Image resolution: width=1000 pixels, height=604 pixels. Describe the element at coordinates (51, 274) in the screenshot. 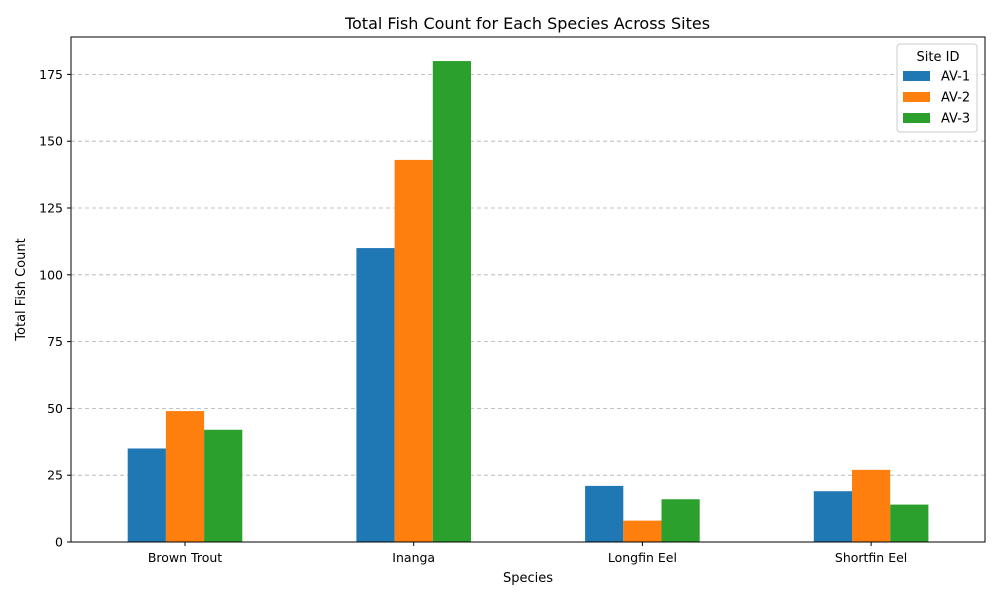

I see `y-tick-label: 100` at that location.